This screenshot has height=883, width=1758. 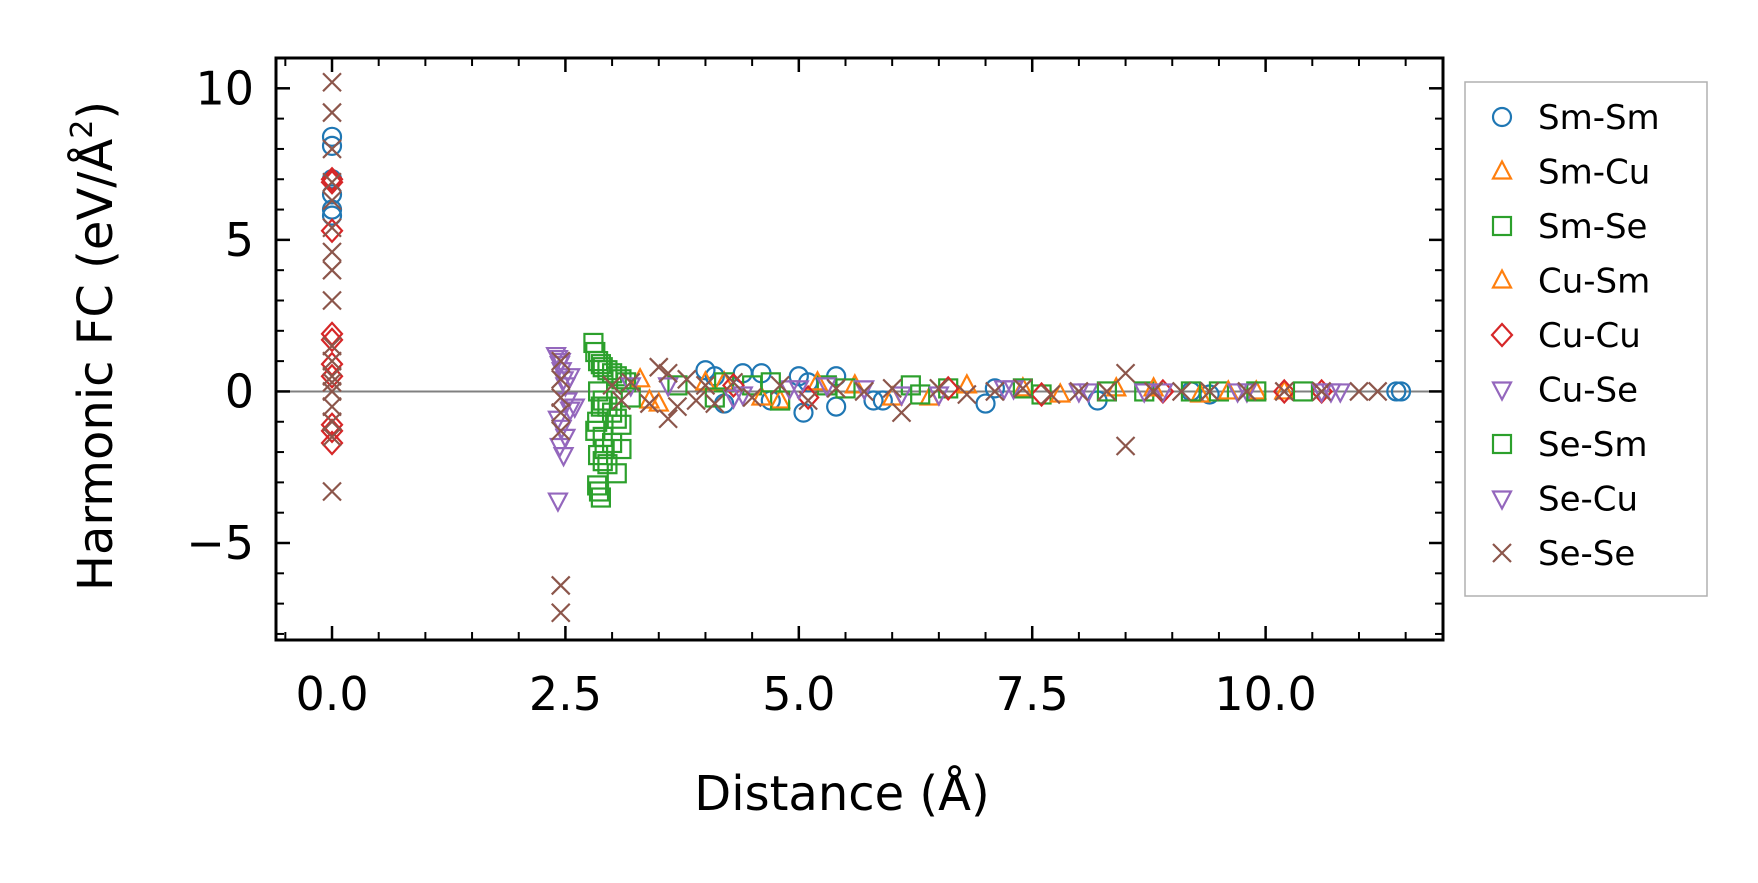 What do you see at coordinates (220, 543) in the screenshot?
I see `y-tick-label: −5` at bounding box center [220, 543].